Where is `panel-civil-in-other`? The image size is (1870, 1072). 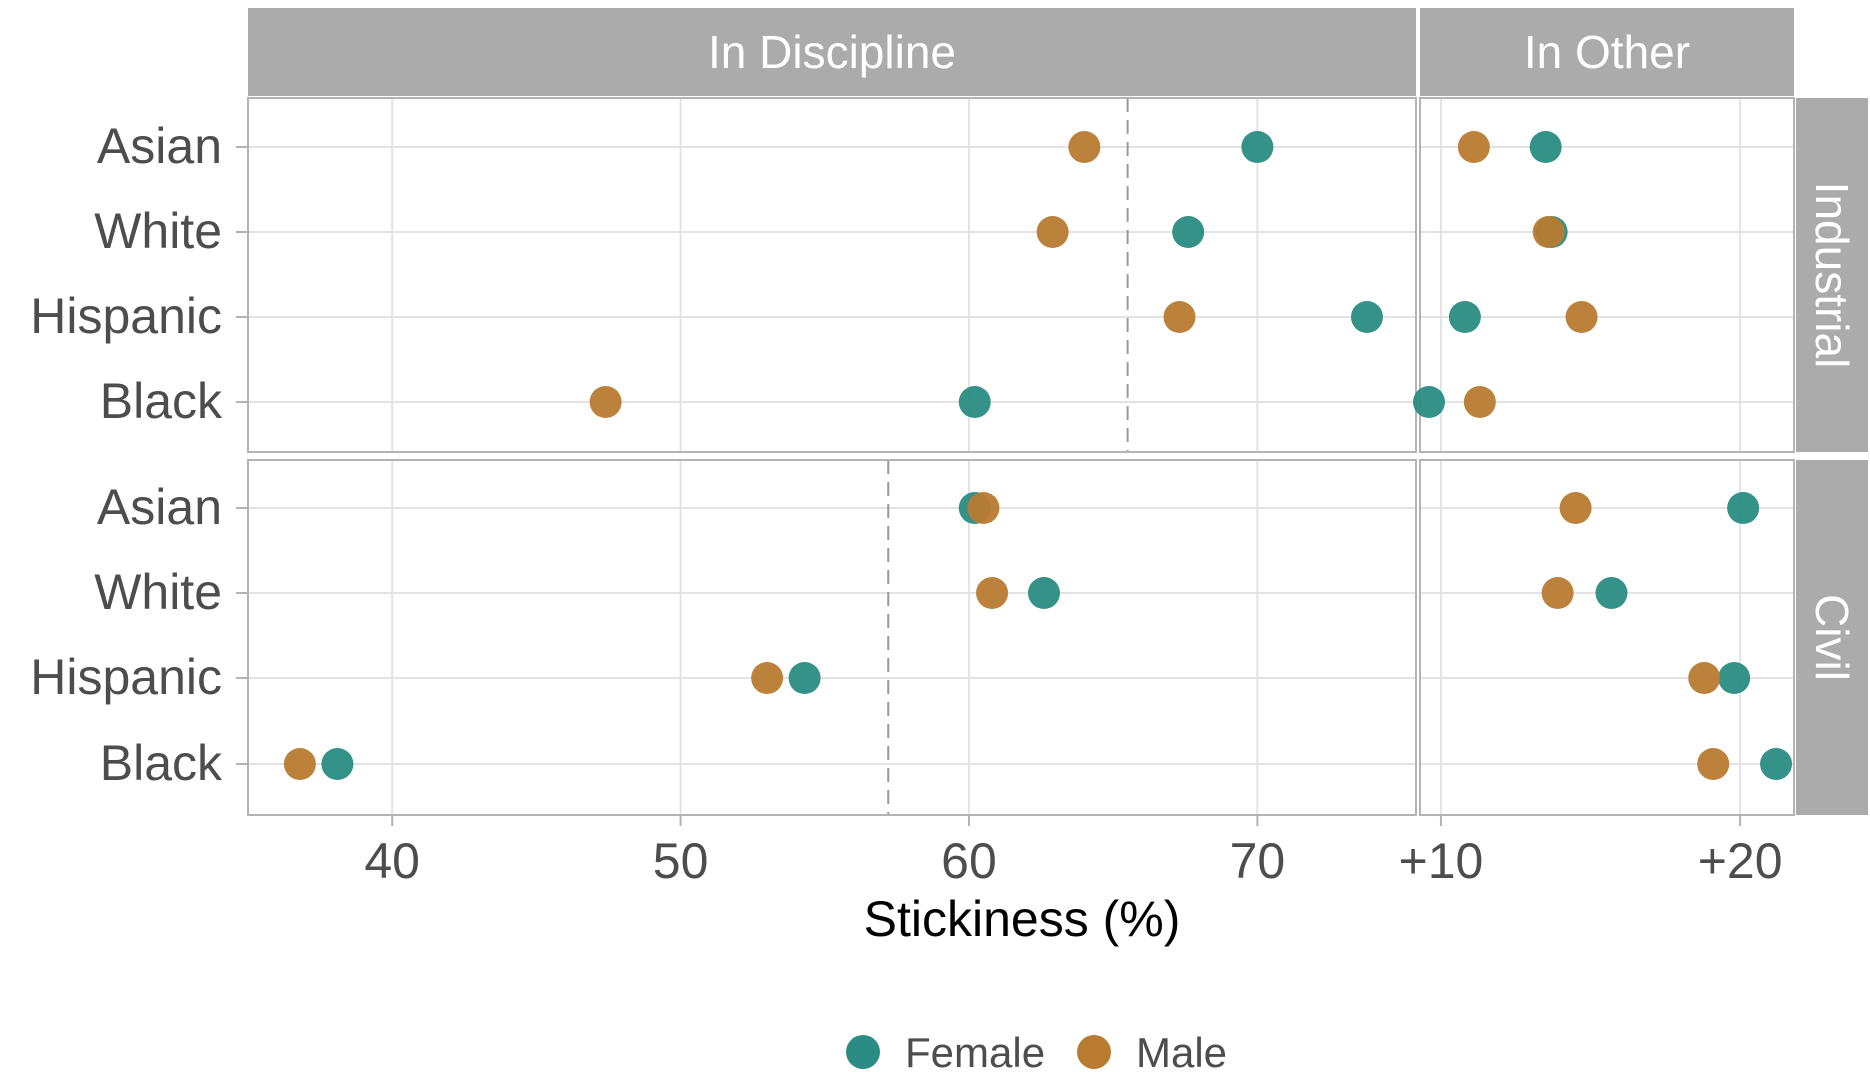 panel-civil-in-other is located at coordinates (1607, 637).